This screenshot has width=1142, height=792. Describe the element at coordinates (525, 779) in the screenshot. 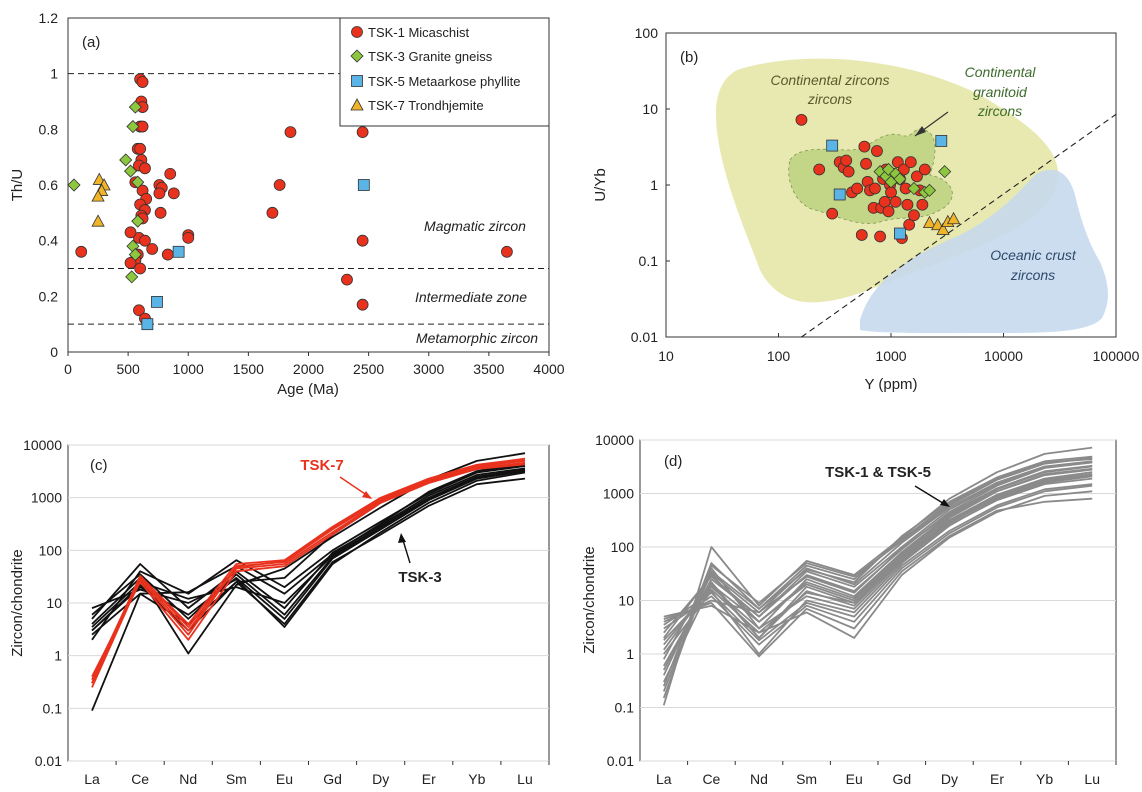

I see `x-tick-label: Lu` at that location.